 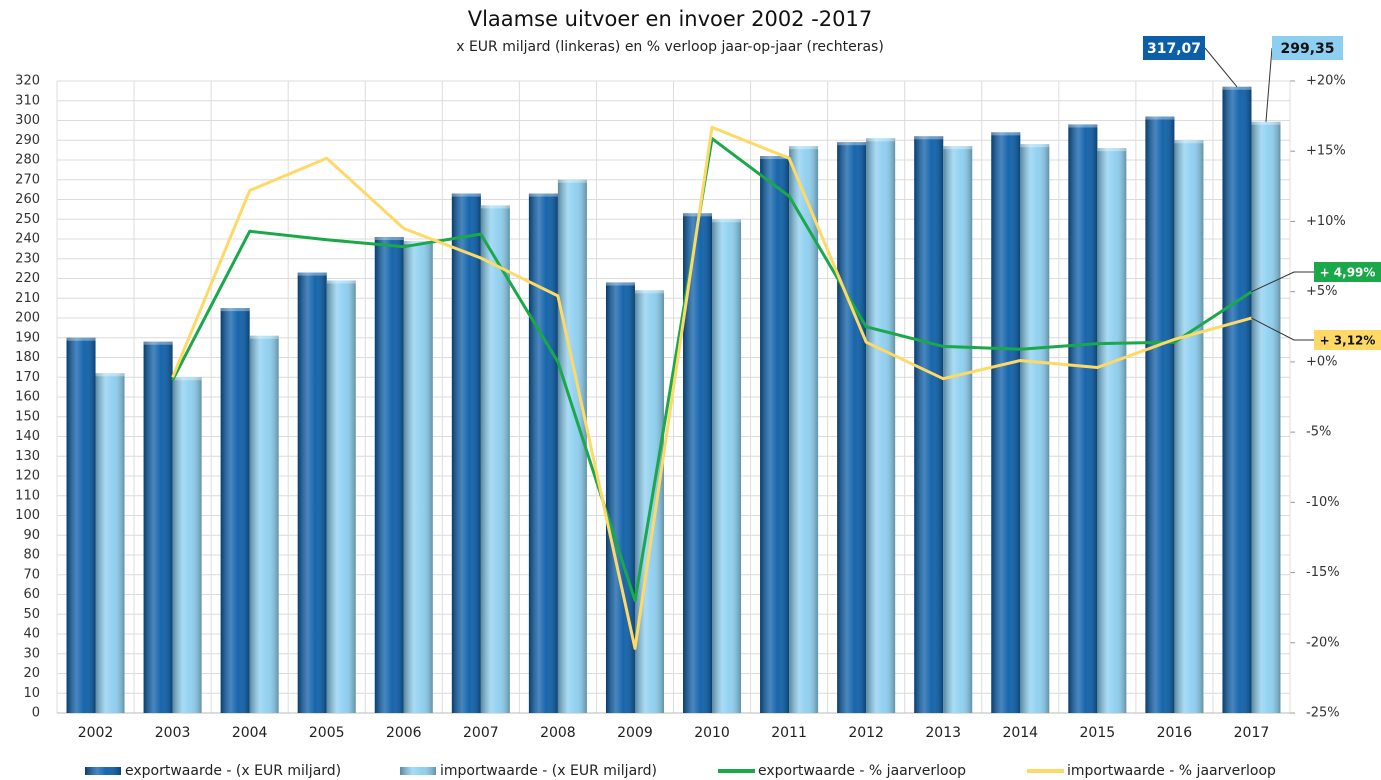 I want to click on y-tick-label: 230, so click(x=27, y=258).